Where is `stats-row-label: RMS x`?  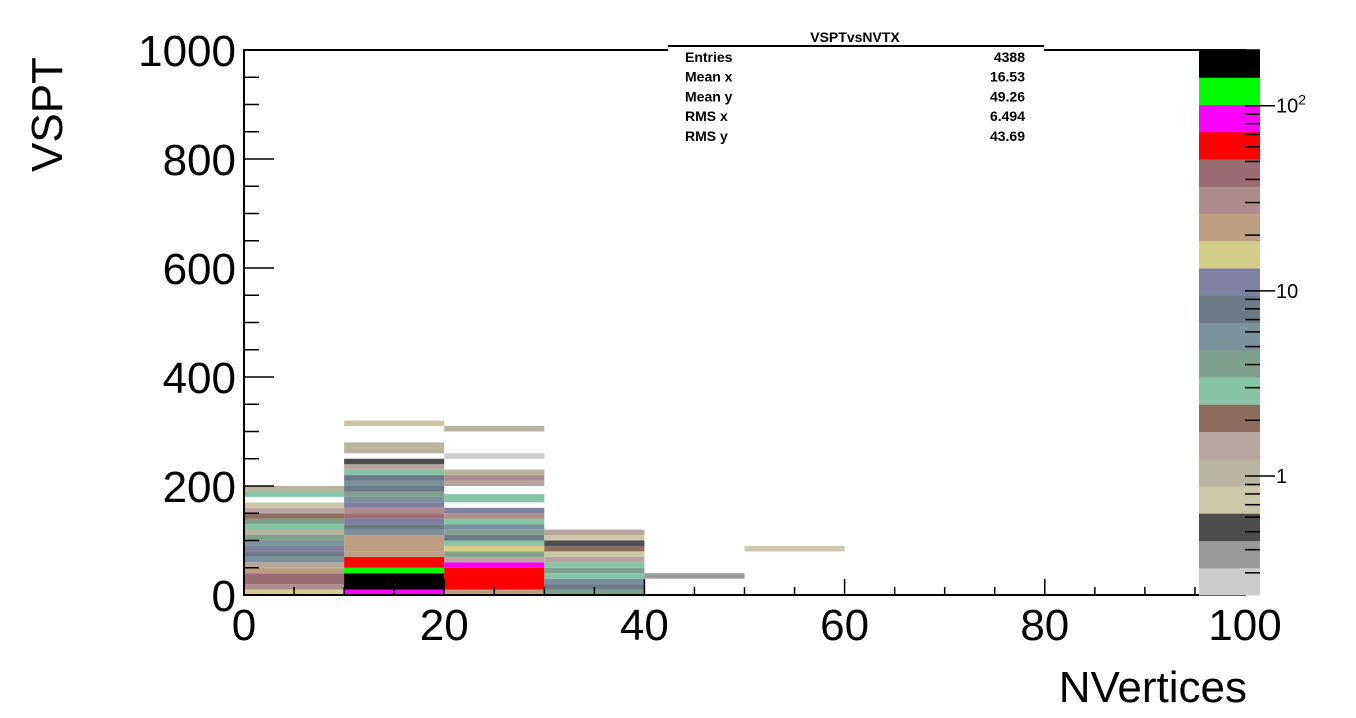
stats-row-label: RMS x is located at coordinates (706, 116).